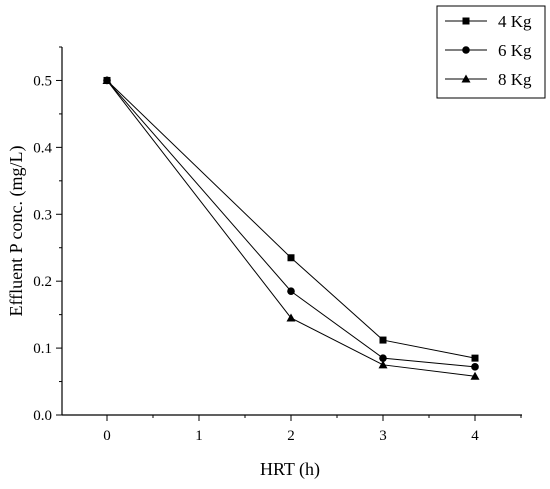  I want to click on x-ticks: 0 1 2 3 4, so click(312, 429).